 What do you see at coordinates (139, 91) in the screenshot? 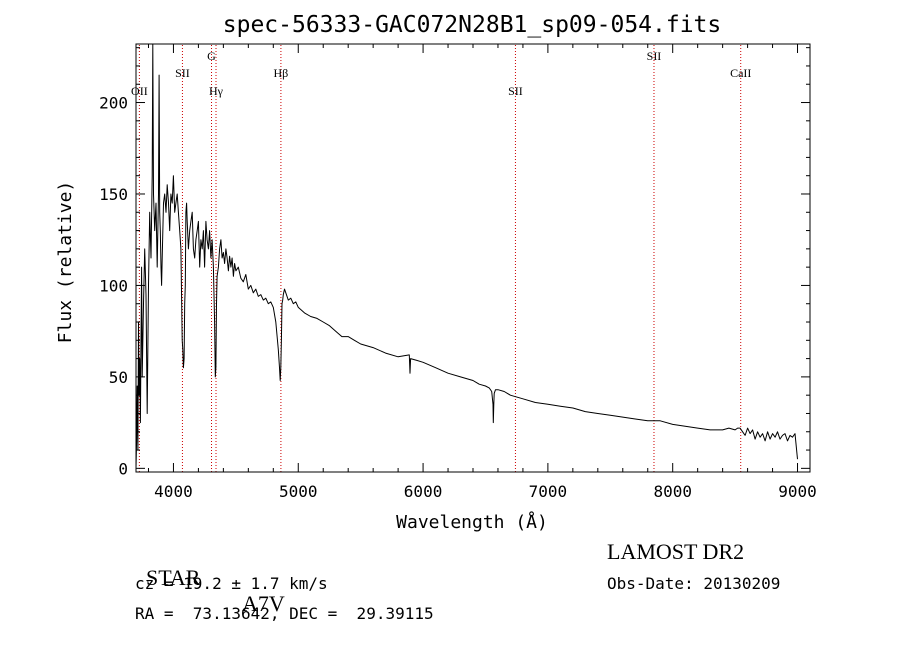
I see `line-label-0: OII` at bounding box center [139, 91].